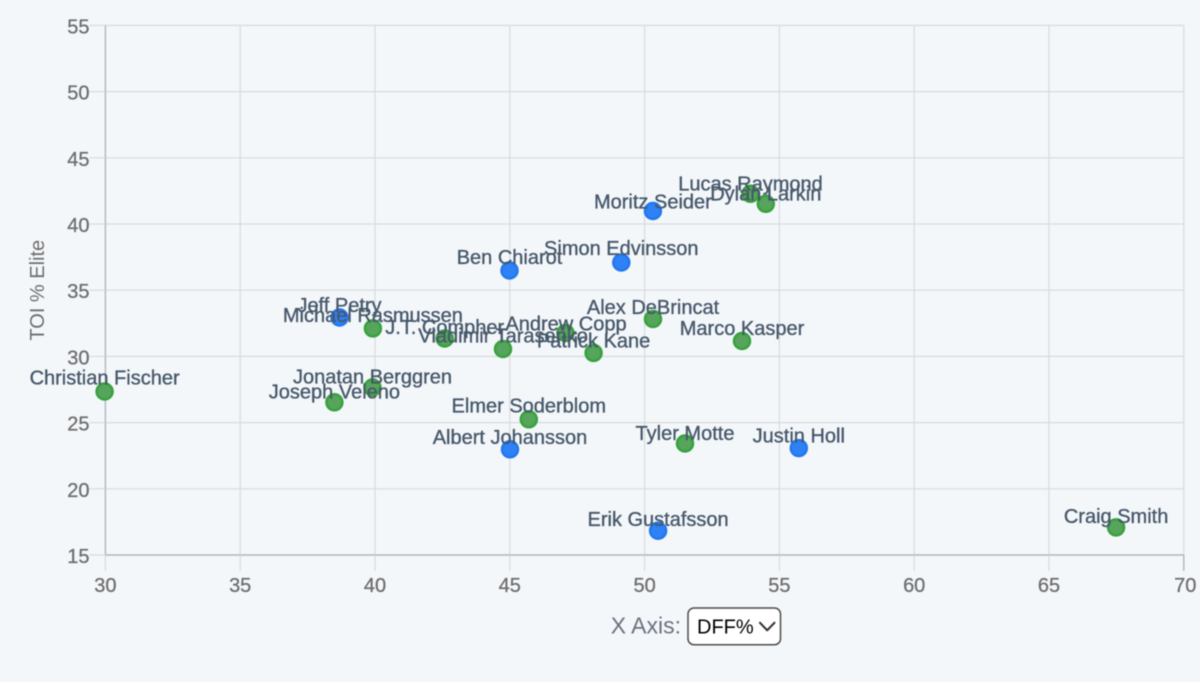 The height and width of the screenshot is (682, 1200). I want to click on svg-text: Moritz Seider, so click(653, 203).